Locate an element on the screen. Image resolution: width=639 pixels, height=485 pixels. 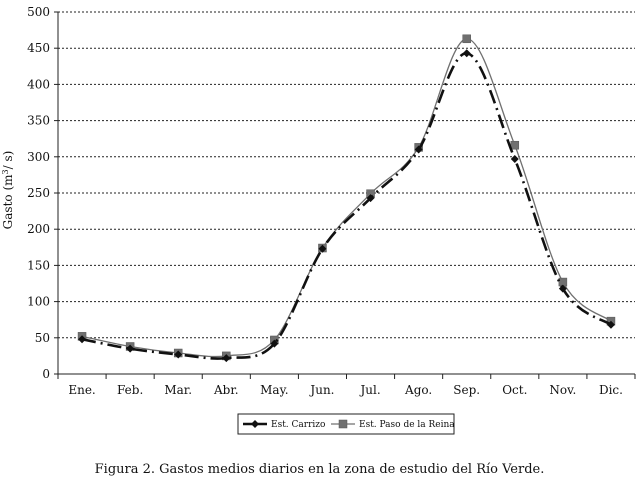
x-tick-label: Mar. is located at coordinates (178, 390).